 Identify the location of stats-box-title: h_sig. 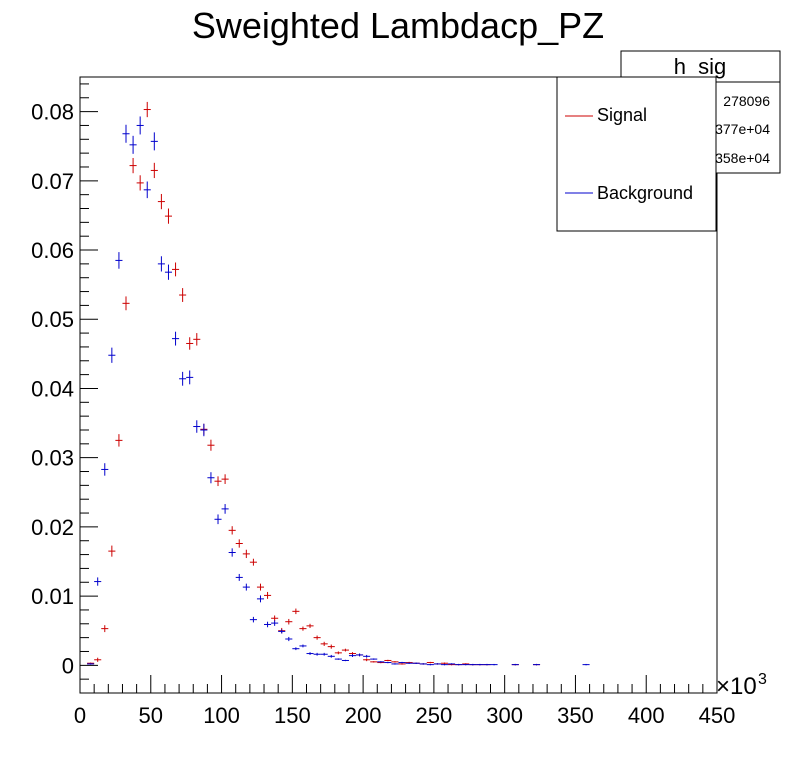
(700, 66).